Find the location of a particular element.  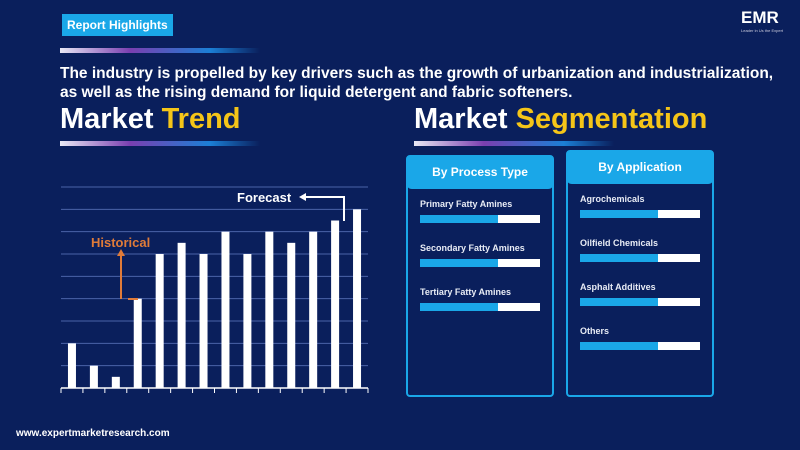

title-highlight: Trend is located at coordinates (201, 119).